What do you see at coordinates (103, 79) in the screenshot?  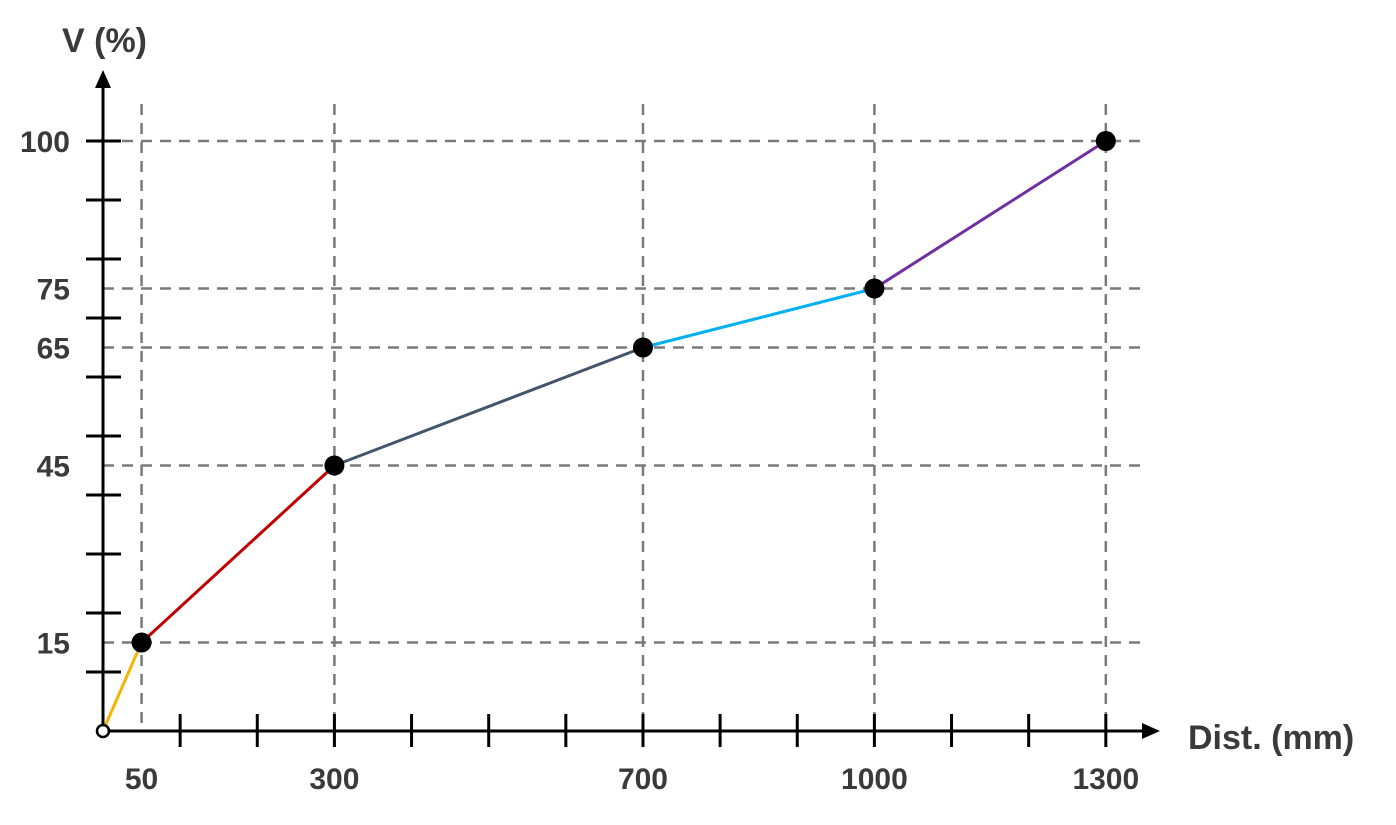 I see `y-axis-arrow` at bounding box center [103, 79].